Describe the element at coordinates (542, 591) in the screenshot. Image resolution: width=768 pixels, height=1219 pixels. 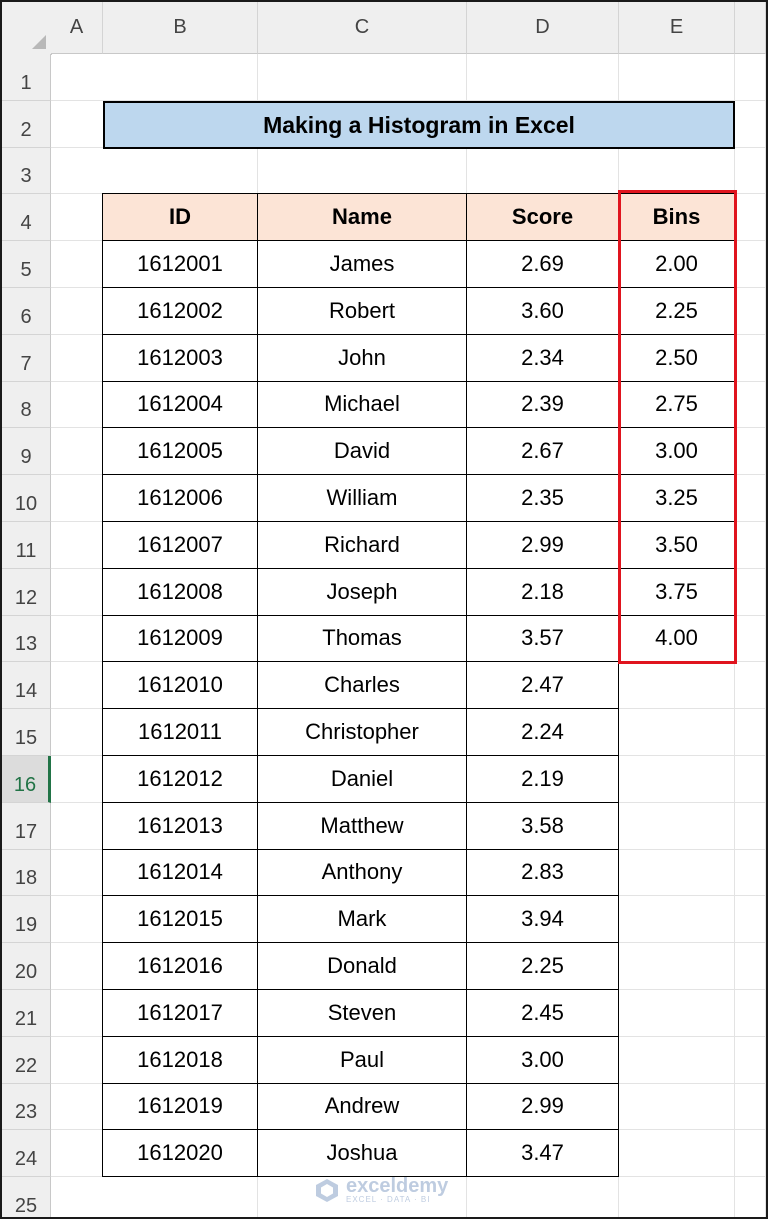
I see `table-cell-score: 2.18` at that location.